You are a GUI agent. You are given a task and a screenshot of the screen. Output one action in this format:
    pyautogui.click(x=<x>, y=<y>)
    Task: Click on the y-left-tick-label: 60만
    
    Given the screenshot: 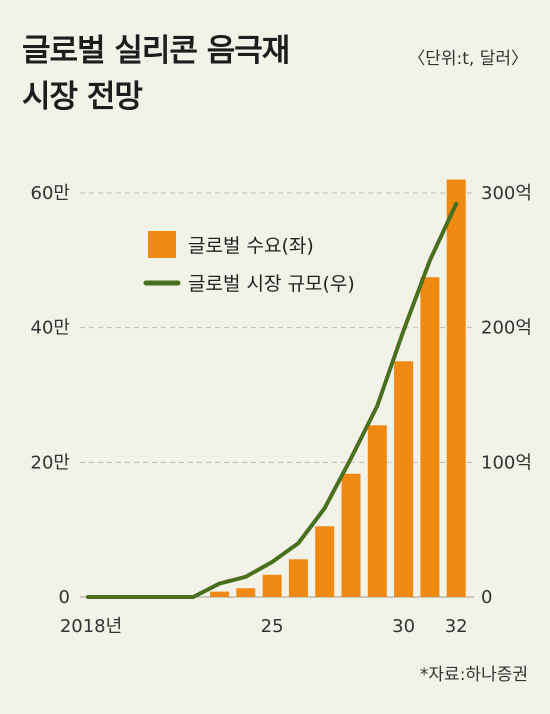 What is the action you would take?
    pyautogui.click(x=50, y=193)
    